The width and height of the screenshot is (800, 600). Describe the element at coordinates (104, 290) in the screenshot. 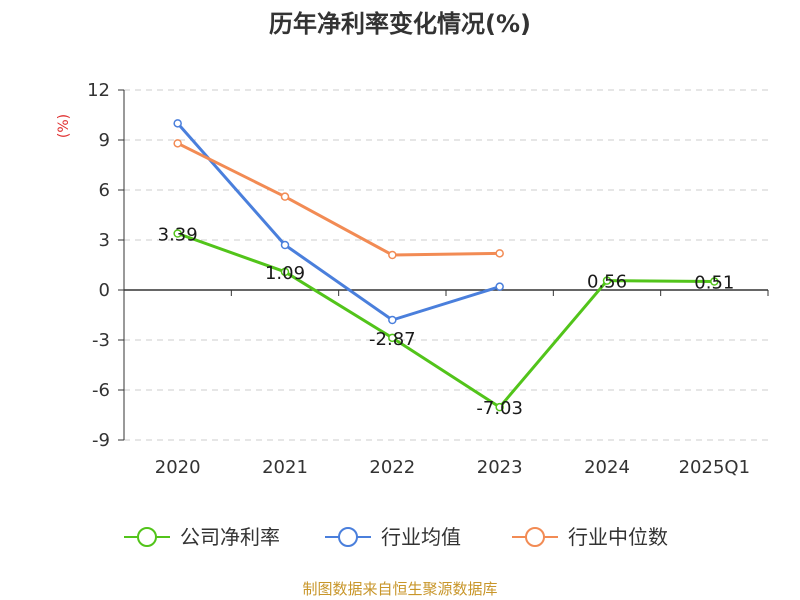

I see `y-tick-label: 0` at that location.